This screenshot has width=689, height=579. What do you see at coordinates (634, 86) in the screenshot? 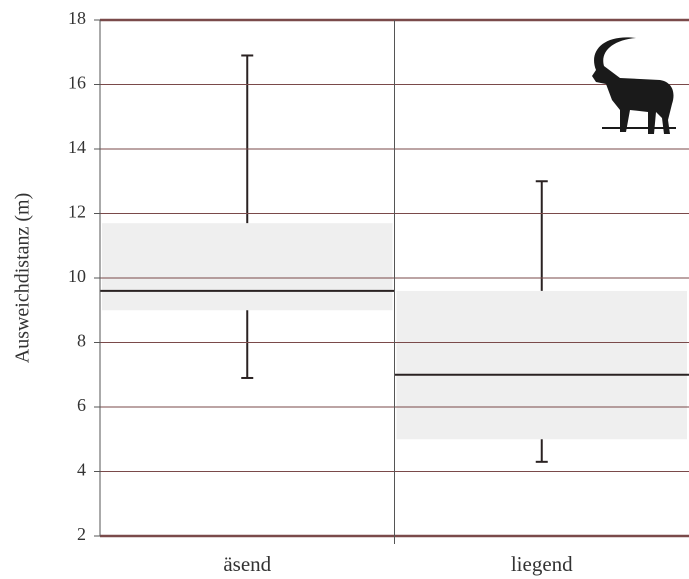
I see `ibex-icon` at bounding box center [634, 86].